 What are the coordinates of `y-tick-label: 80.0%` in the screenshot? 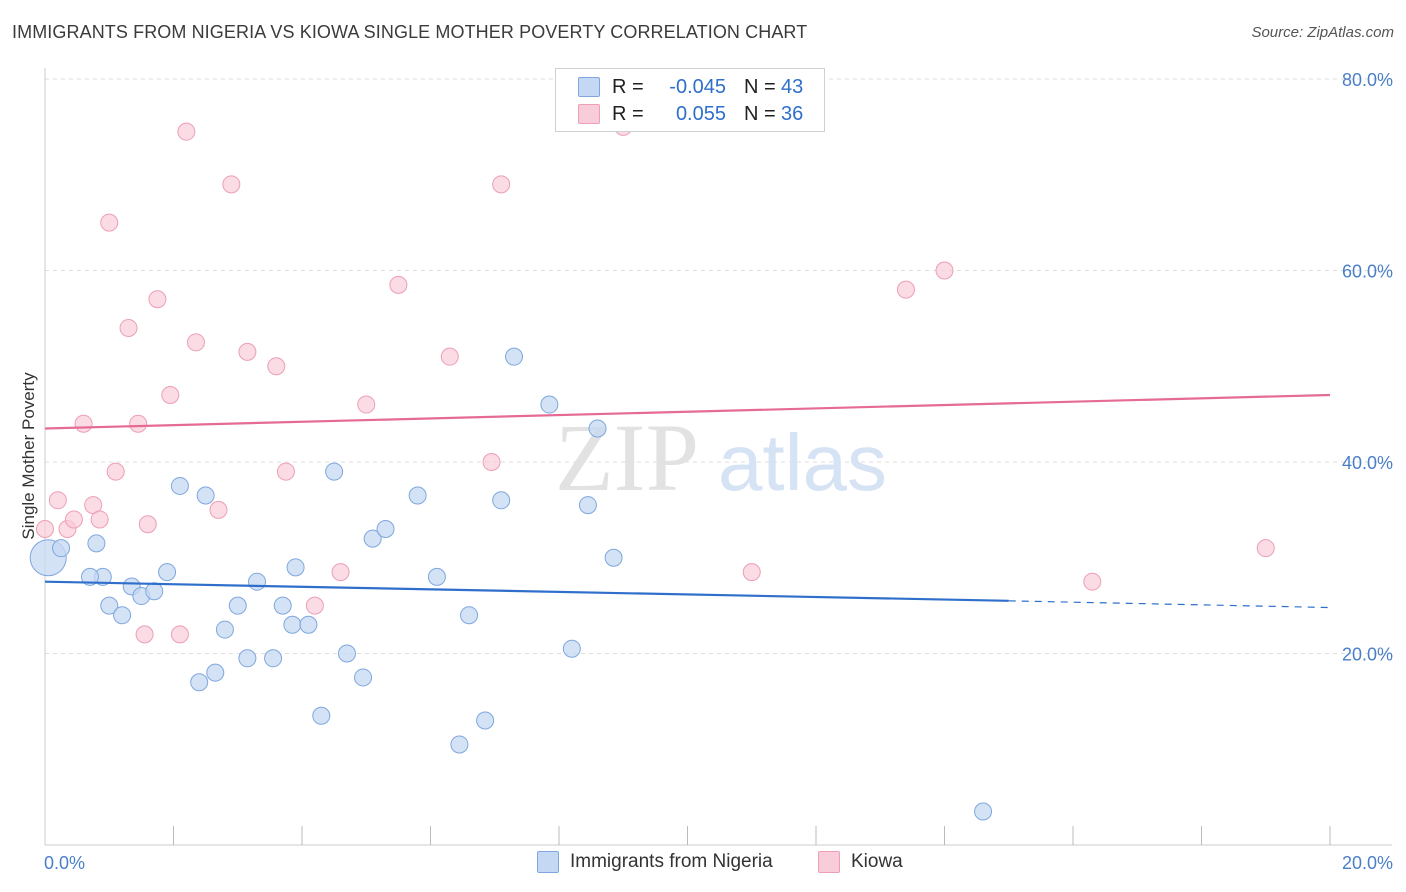 It's located at (1367, 80).